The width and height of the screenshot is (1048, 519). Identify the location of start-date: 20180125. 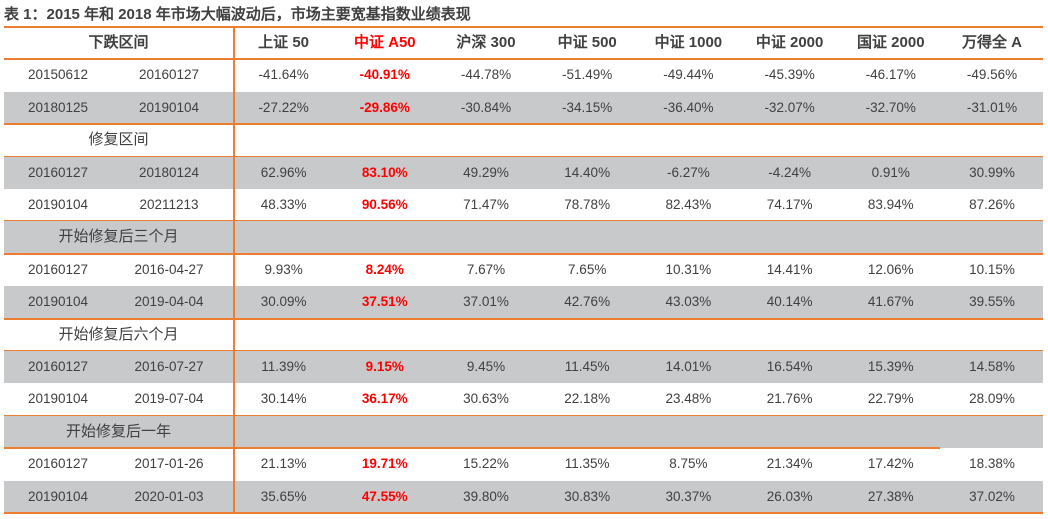
(58, 107).